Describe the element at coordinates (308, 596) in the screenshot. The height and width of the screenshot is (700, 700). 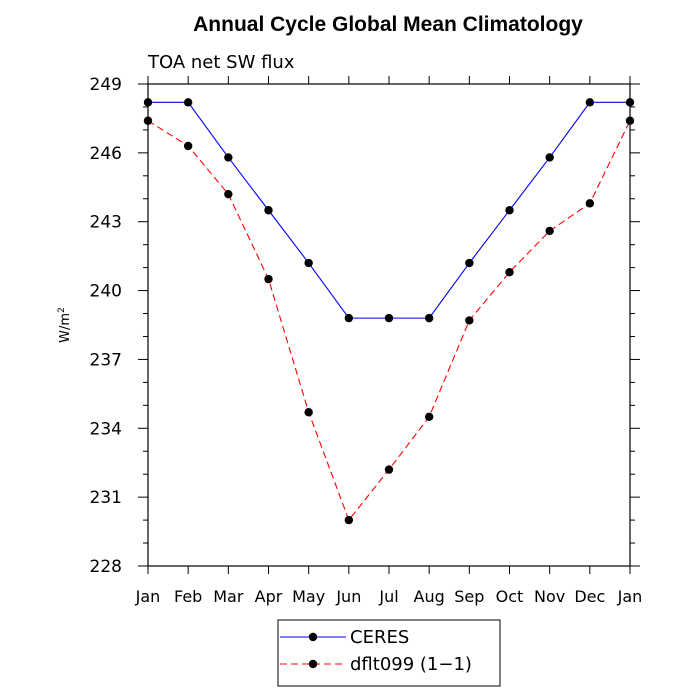
I see `x-tick-label: May` at that location.